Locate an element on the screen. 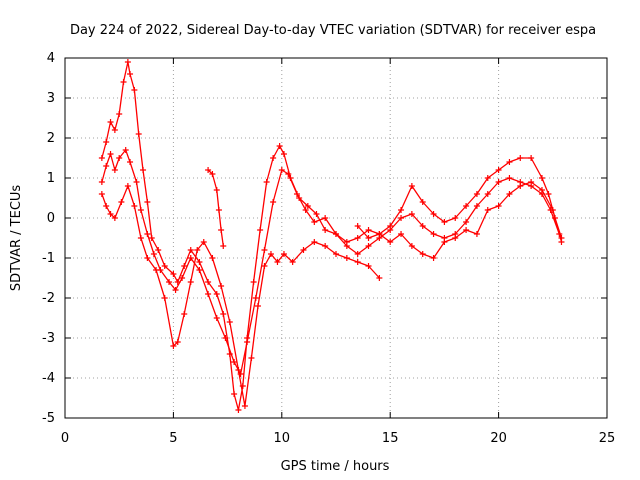 The height and width of the screenshot is (480, 640). y-tick-label: -4 is located at coordinates (48, 378).